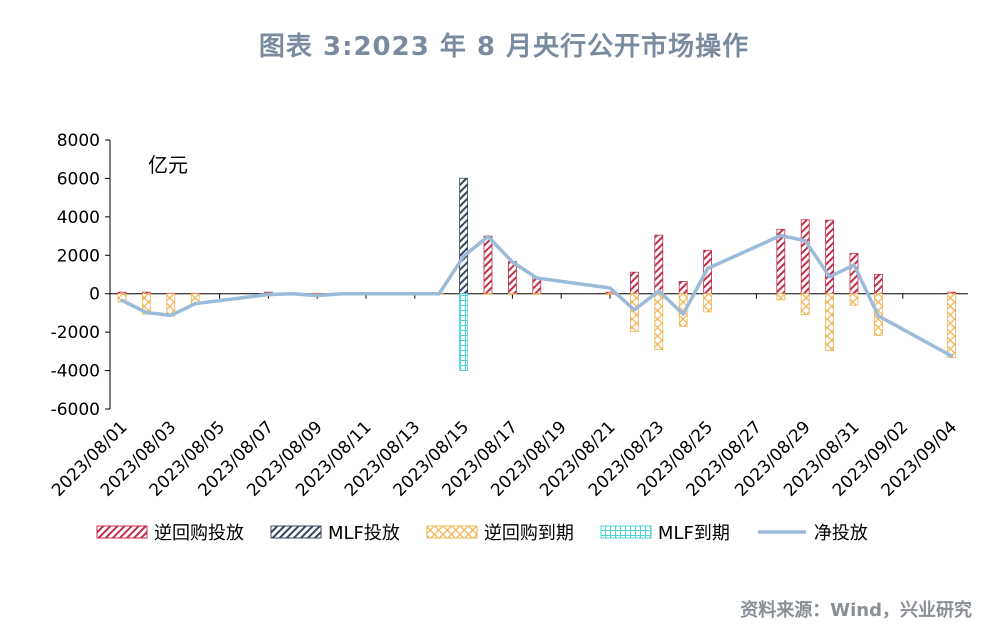 The image size is (1008, 638). I want to click on unit-label: 亿元, so click(168, 165).